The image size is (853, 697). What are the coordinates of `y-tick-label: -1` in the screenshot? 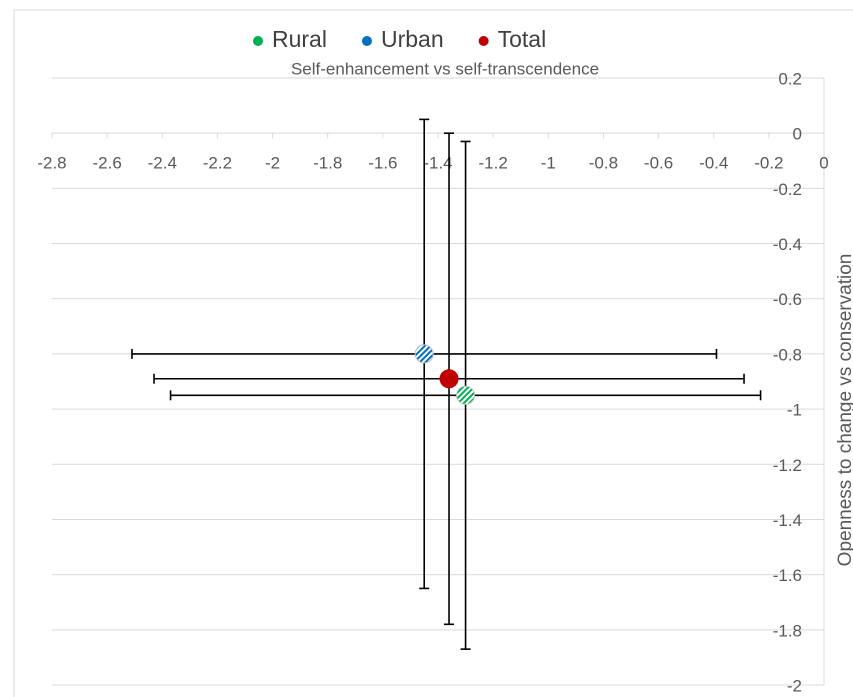 It's located at (794, 410).